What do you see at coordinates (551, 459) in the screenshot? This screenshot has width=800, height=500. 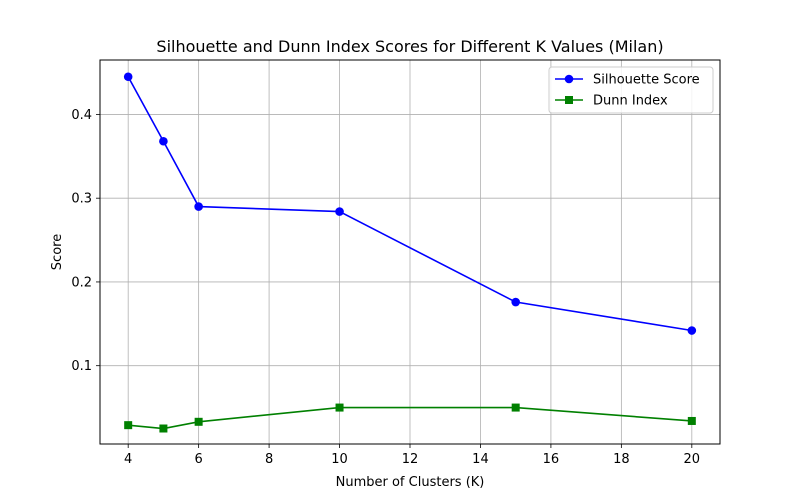 I see `x-tick-label: 16` at bounding box center [551, 459].